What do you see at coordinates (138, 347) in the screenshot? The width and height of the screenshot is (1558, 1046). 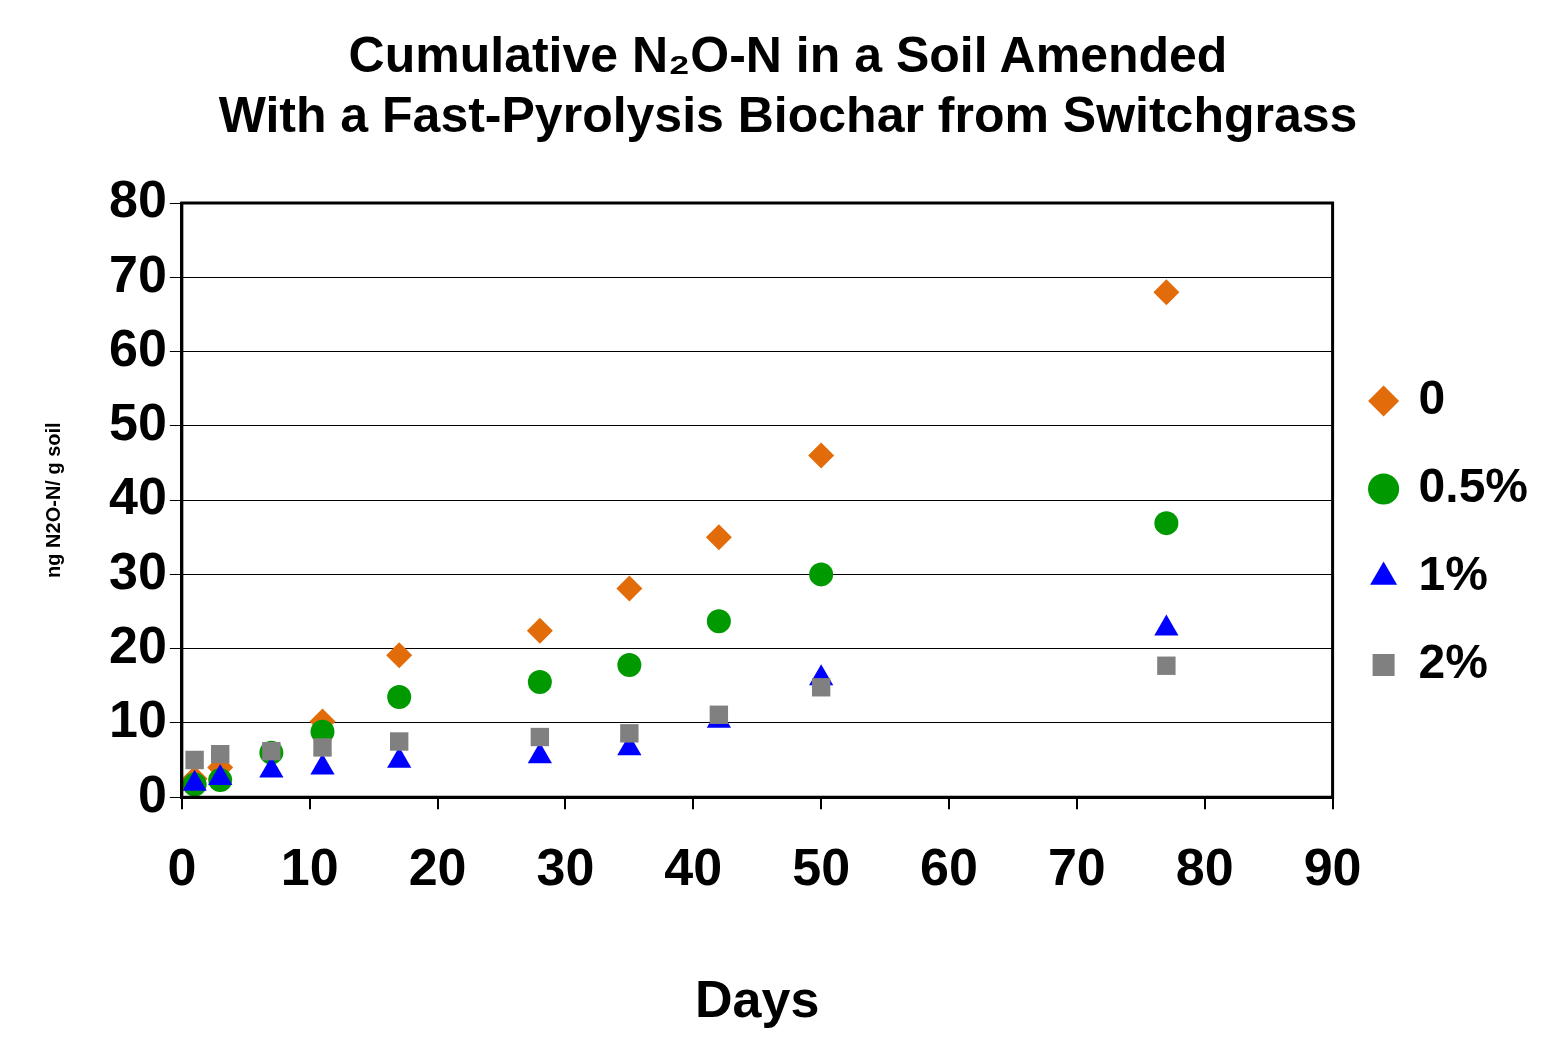 I see `y-tick-label: 60` at bounding box center [138, 347].